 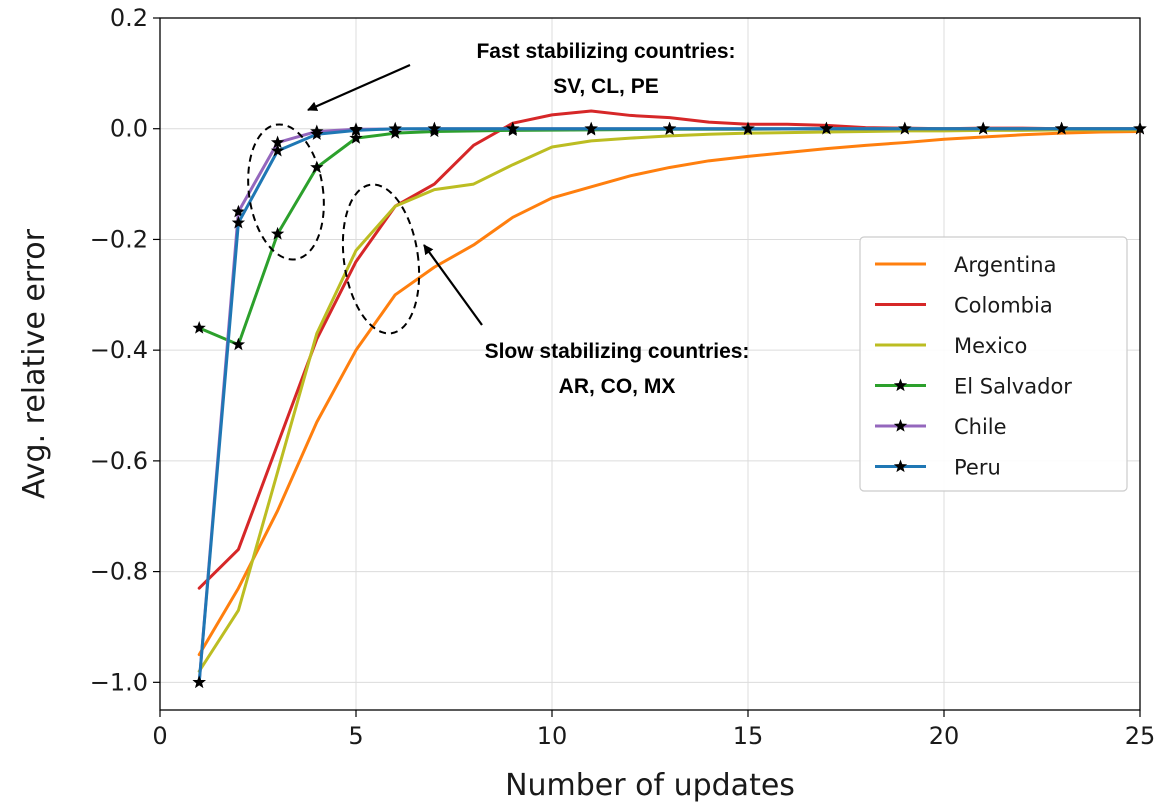 I want to click on legend-label-peru: Peru, so click(x=977, y=468).